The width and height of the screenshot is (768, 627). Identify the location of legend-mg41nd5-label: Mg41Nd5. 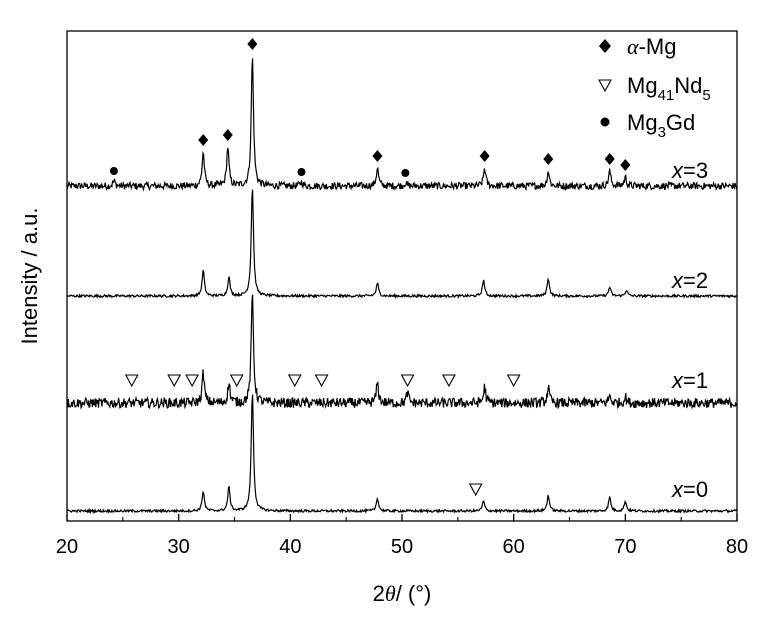
(669, 88).